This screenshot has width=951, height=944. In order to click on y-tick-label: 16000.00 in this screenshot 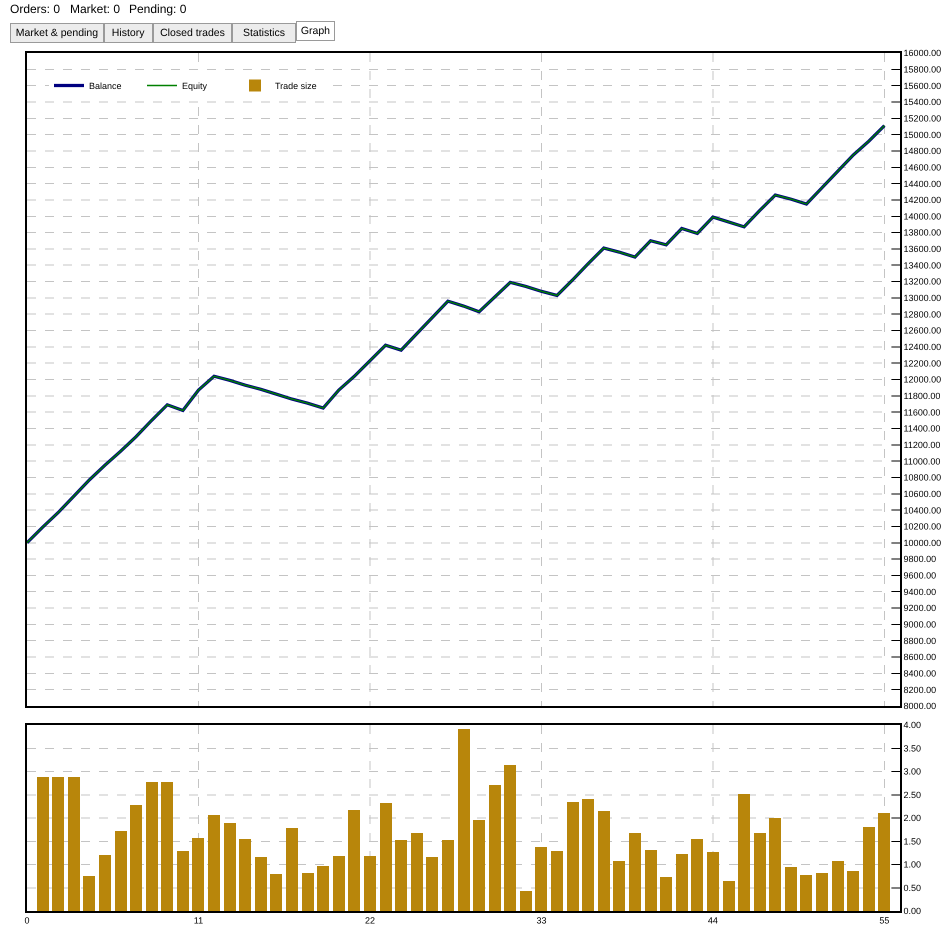, I will do `click(923, 53)`.